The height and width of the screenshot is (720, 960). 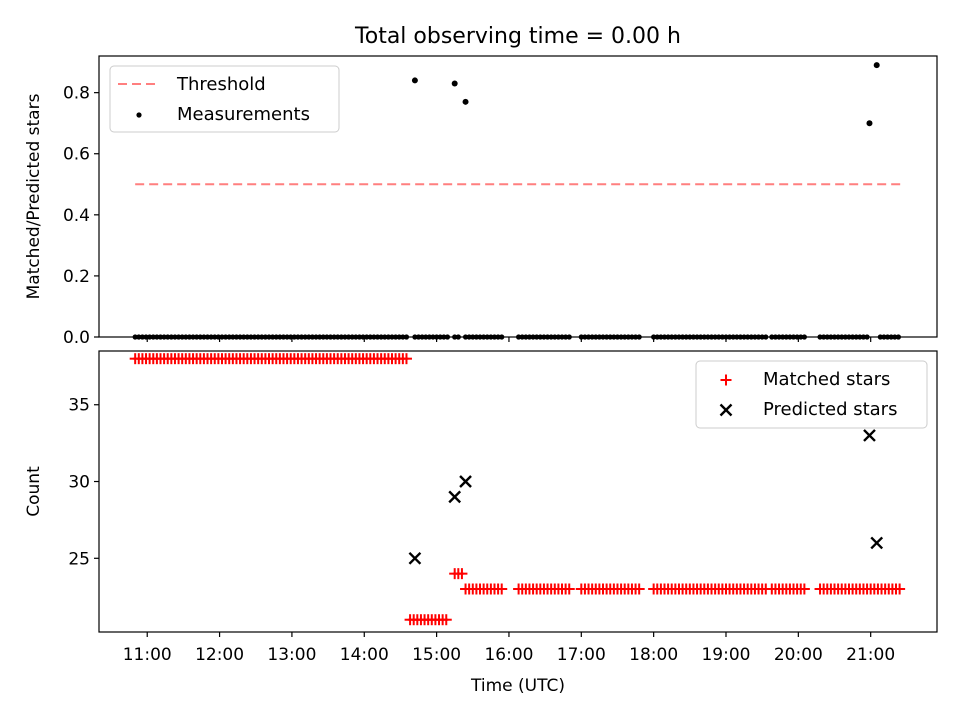 What do you see at coordinates (517, 686) in the screenshot?
I see `x-axis-label: Time (UTC)` at bounding box center [517, 686].